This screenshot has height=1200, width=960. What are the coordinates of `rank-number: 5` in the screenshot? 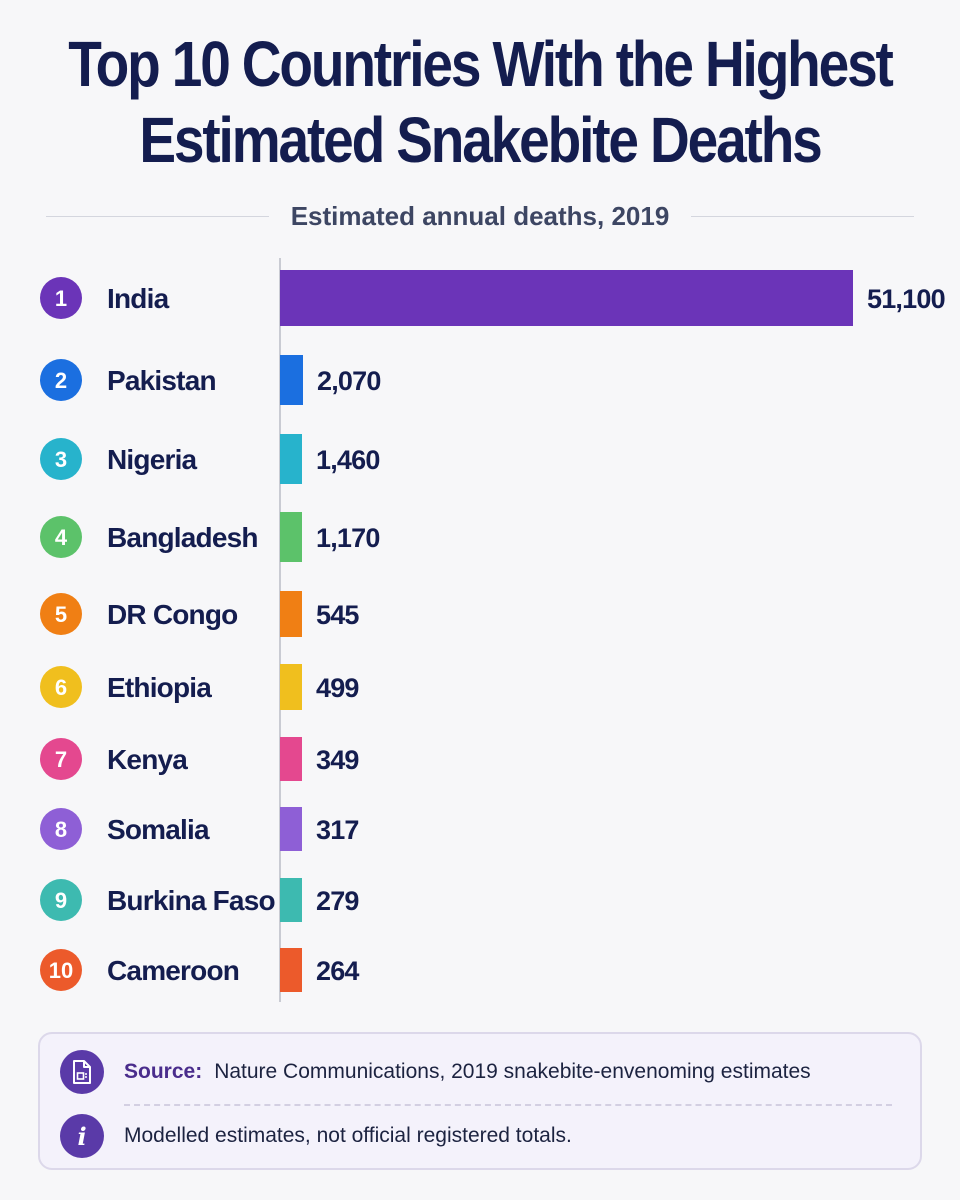 It's located at (61, 614).